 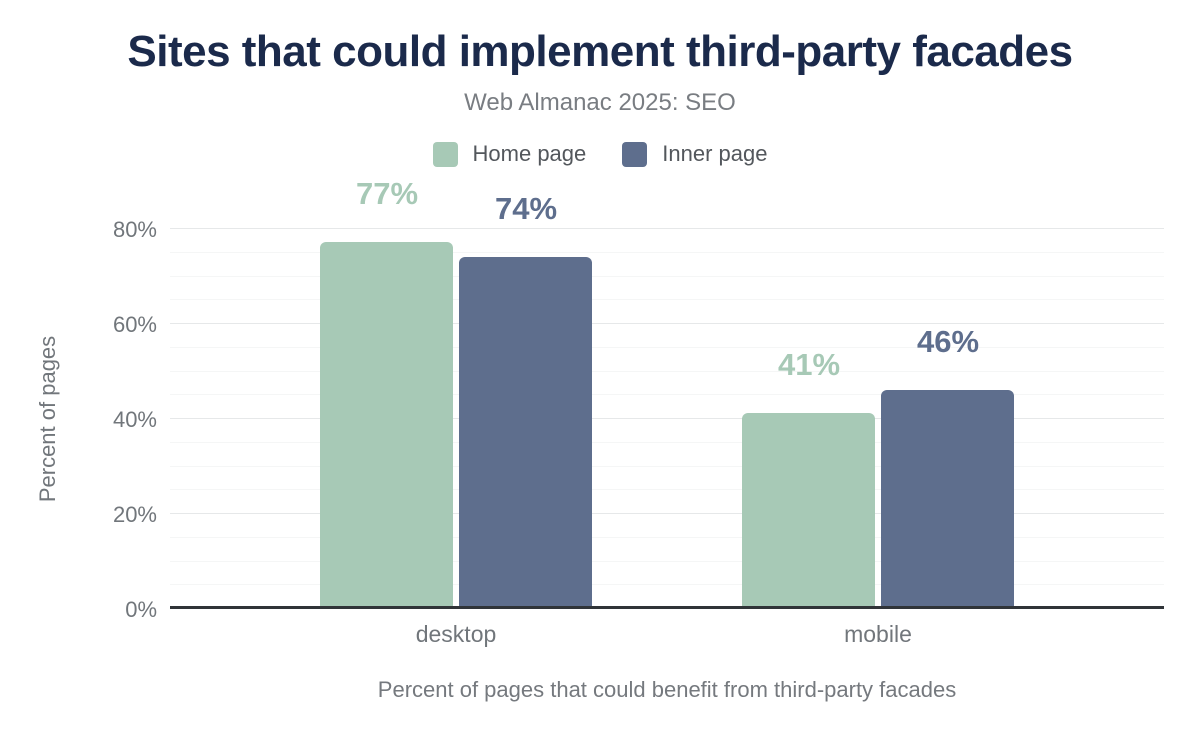 What do you see at coordinates (134, 514) in the screenshot?
I see `y-tick-label-20%: 20%` at bounding box center [134, 514].